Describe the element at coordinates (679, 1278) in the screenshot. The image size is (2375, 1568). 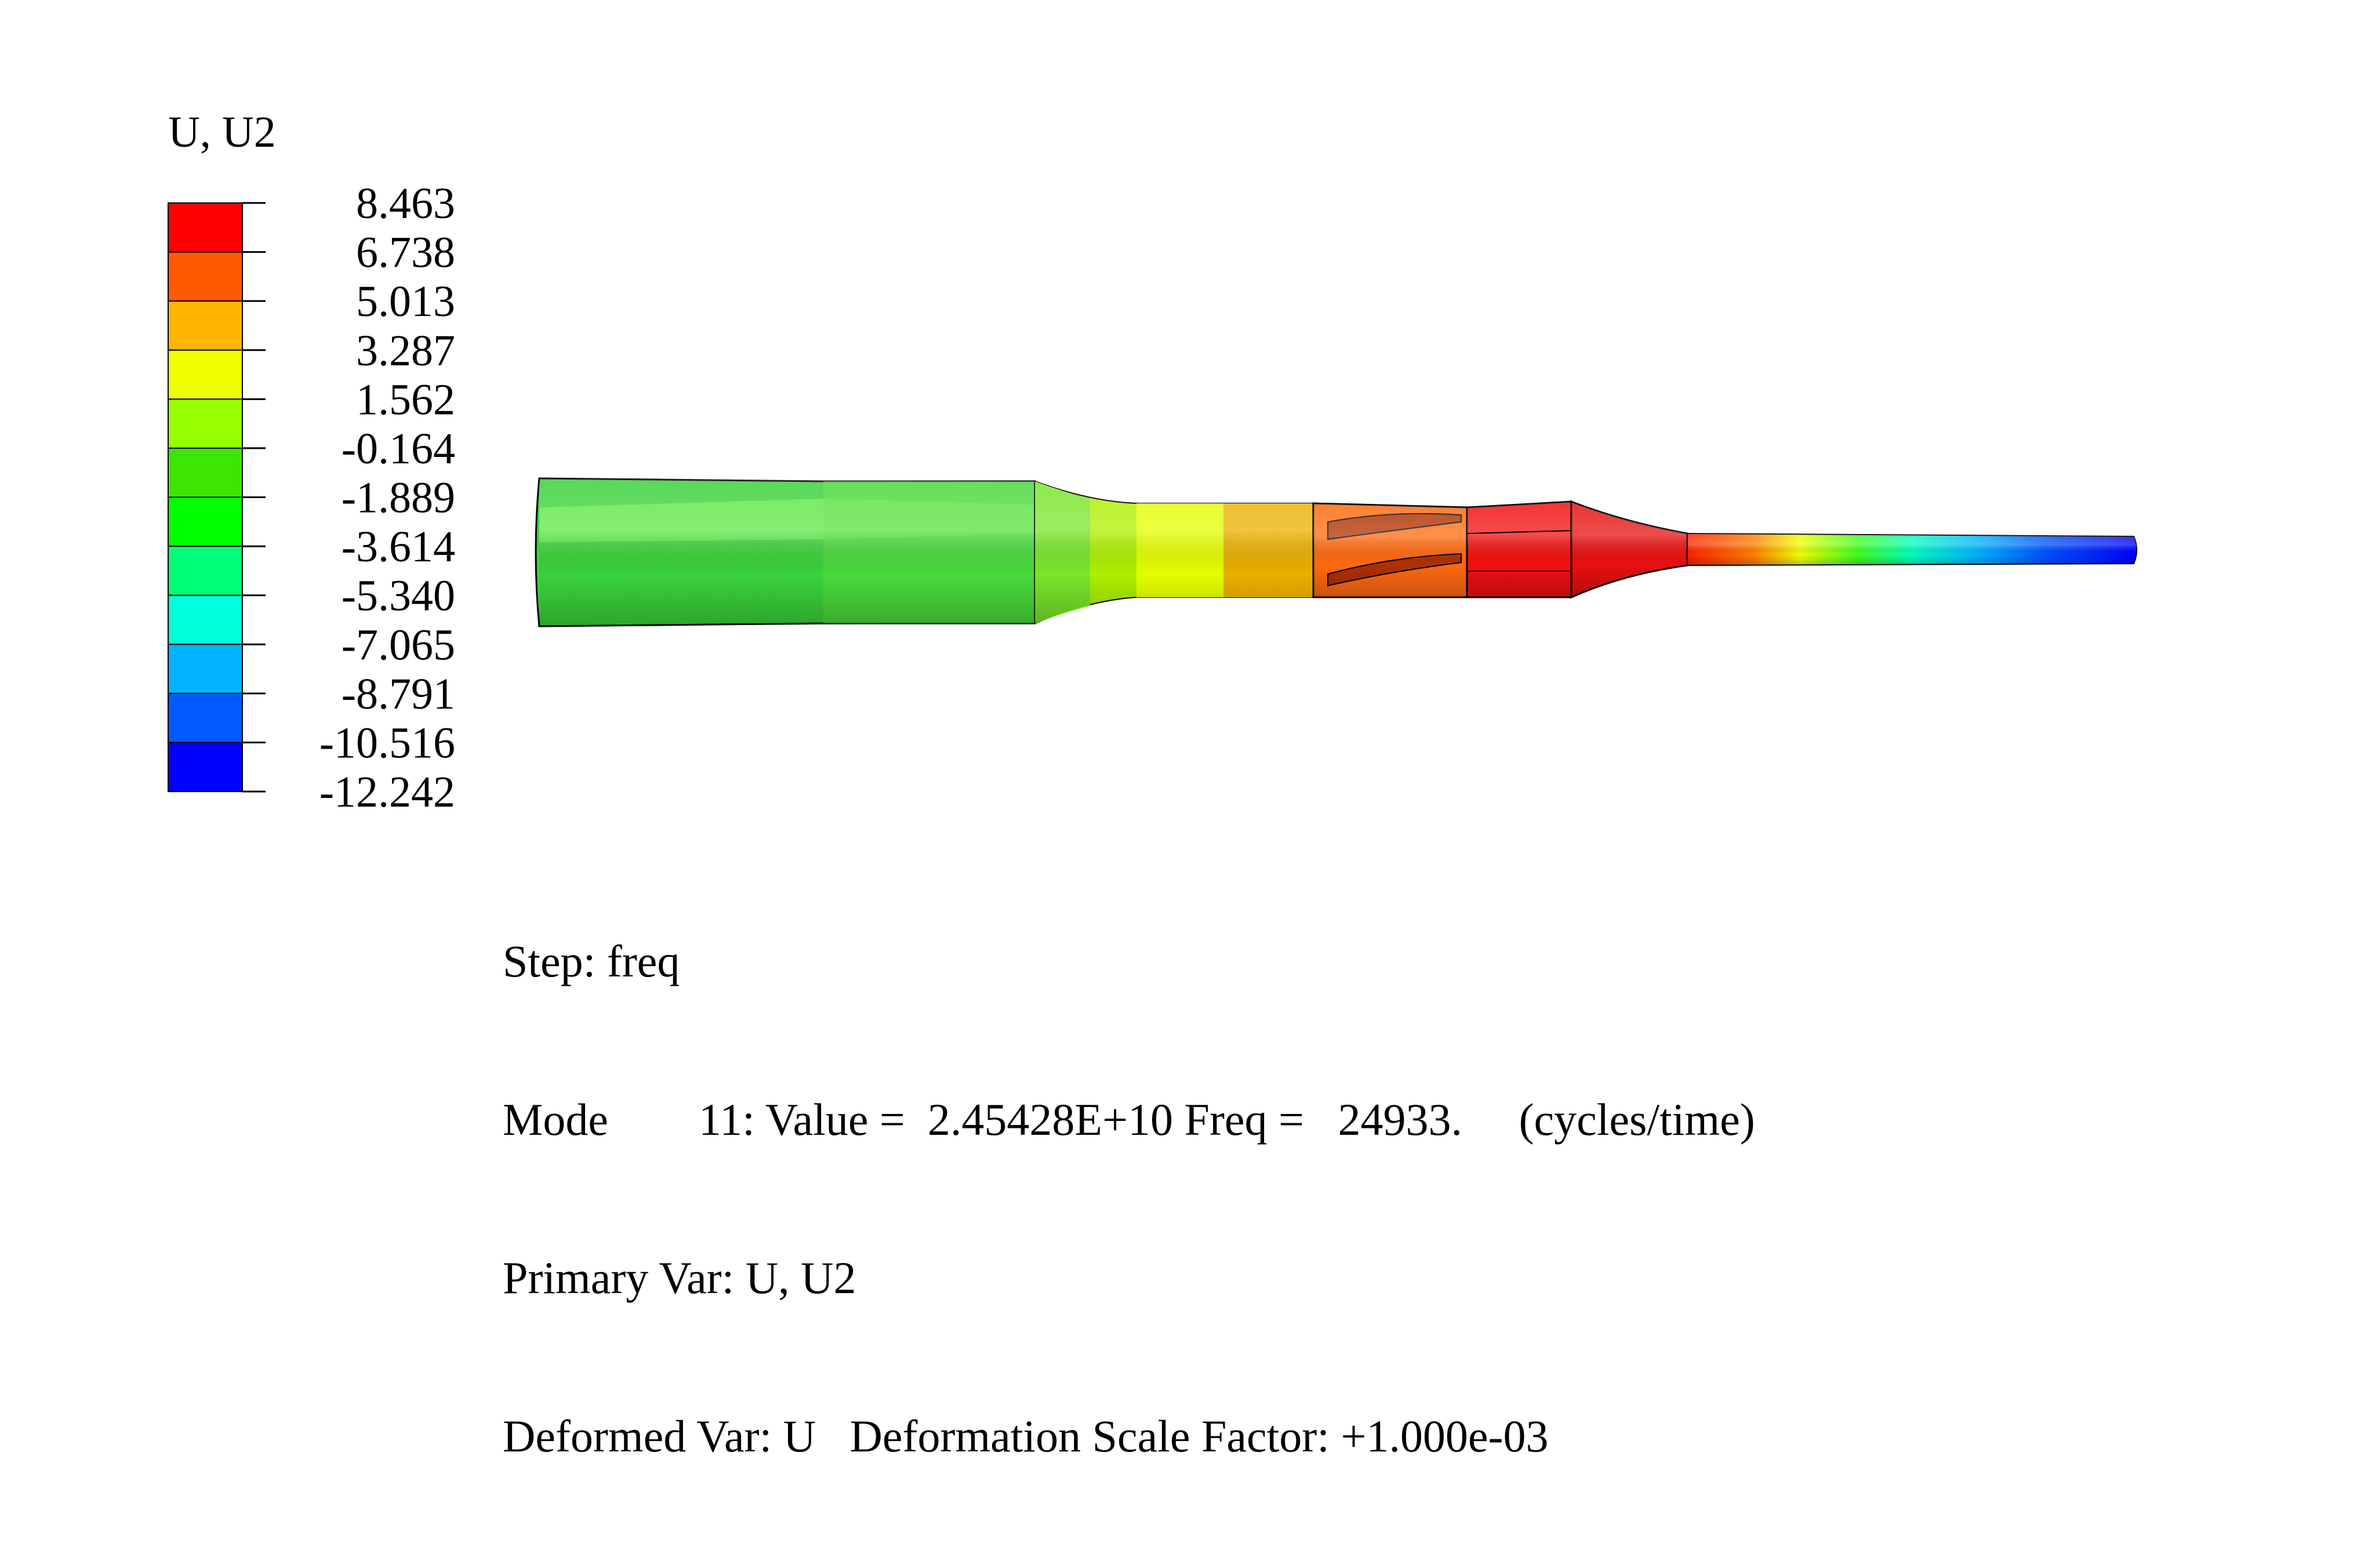
I see `primary-var-text: Primary Var: U, U2` at that location.